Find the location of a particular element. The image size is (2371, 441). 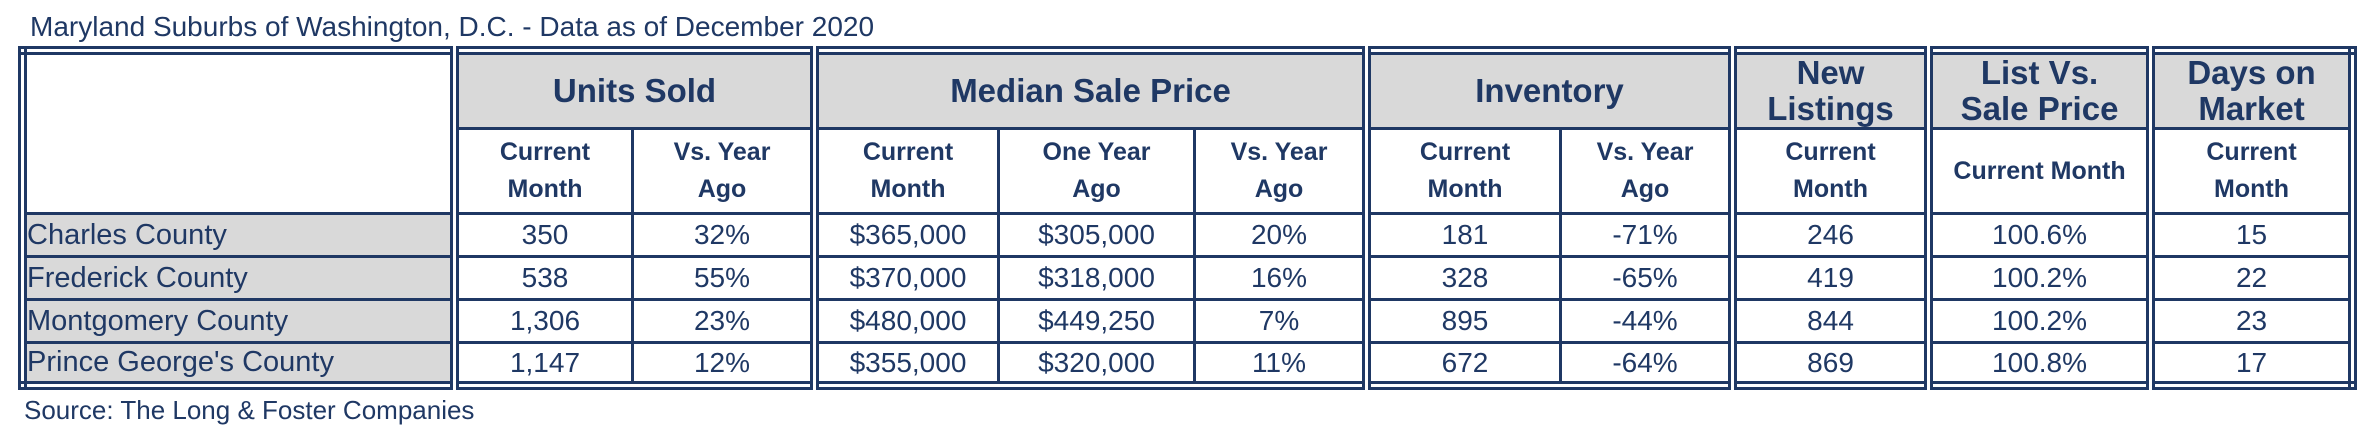

subheader-units-sold-current-month: Current Month is located at coordinates (542, 171).